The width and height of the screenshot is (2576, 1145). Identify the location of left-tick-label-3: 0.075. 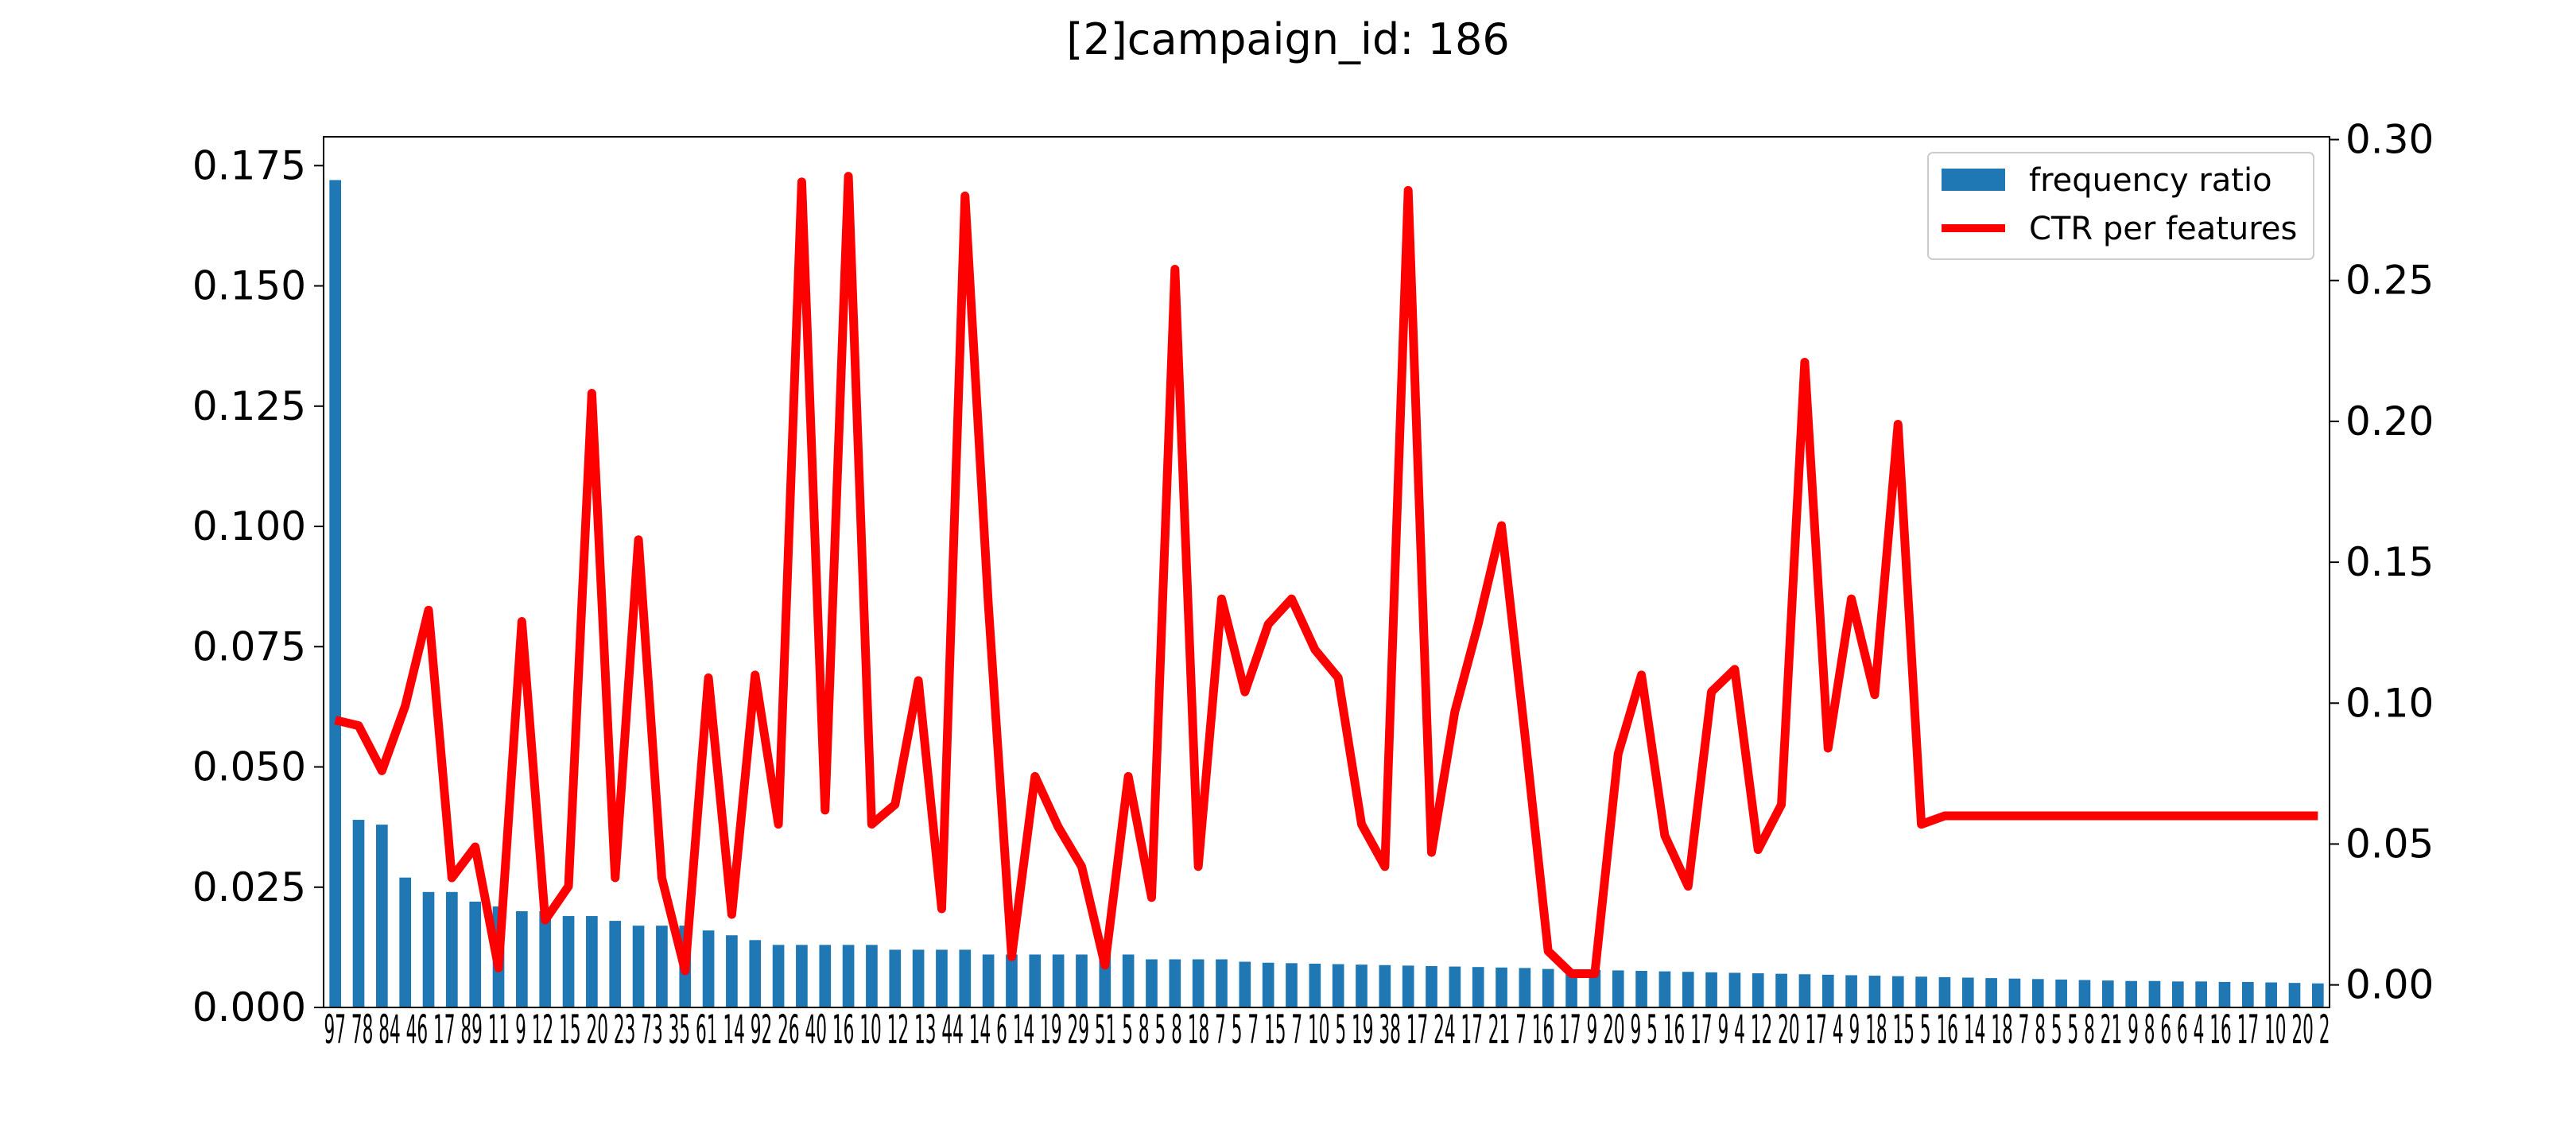
(249, 646).